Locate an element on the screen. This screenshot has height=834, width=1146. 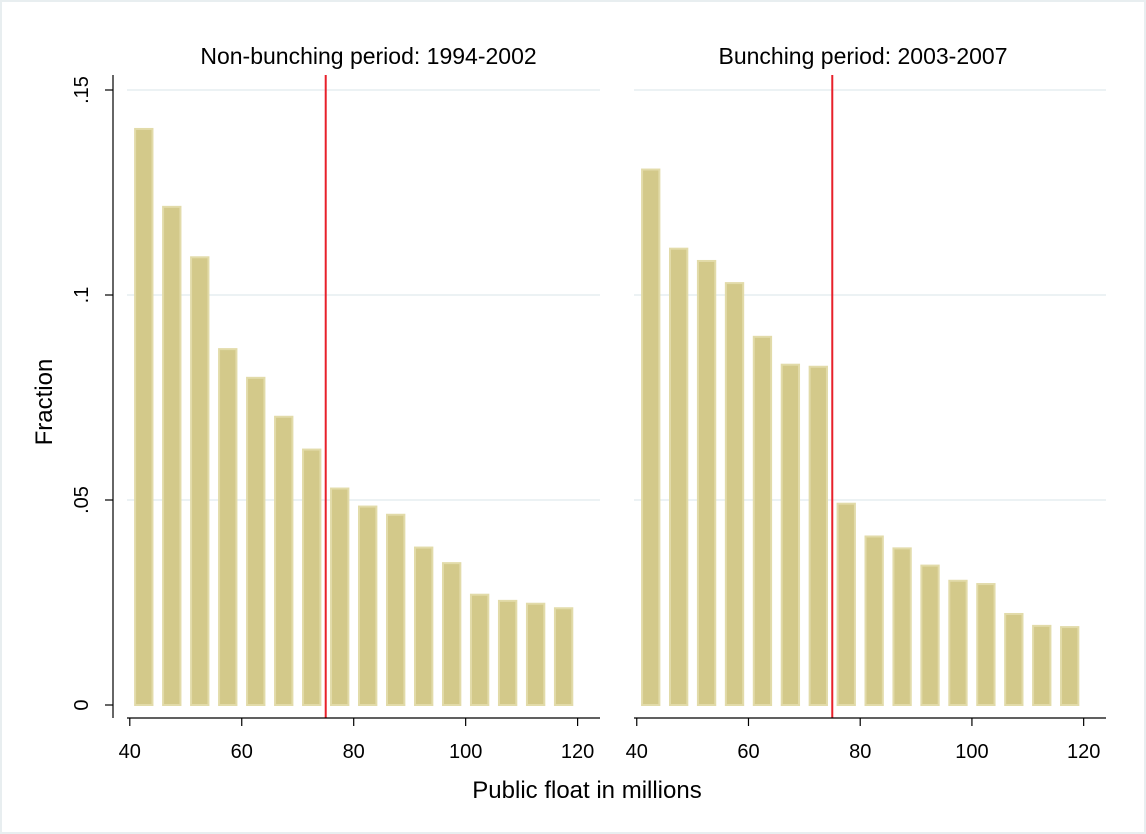
y-tick-label: .1 is located at coordinates (82, 295).